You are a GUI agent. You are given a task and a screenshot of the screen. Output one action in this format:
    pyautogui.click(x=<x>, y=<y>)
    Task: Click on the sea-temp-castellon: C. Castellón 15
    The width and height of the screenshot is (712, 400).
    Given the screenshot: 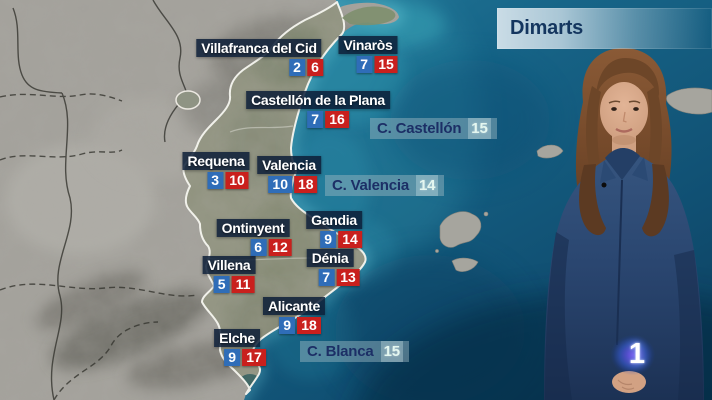 What is the action you would take?
    pyautogui.click(x=433, y=128)
    